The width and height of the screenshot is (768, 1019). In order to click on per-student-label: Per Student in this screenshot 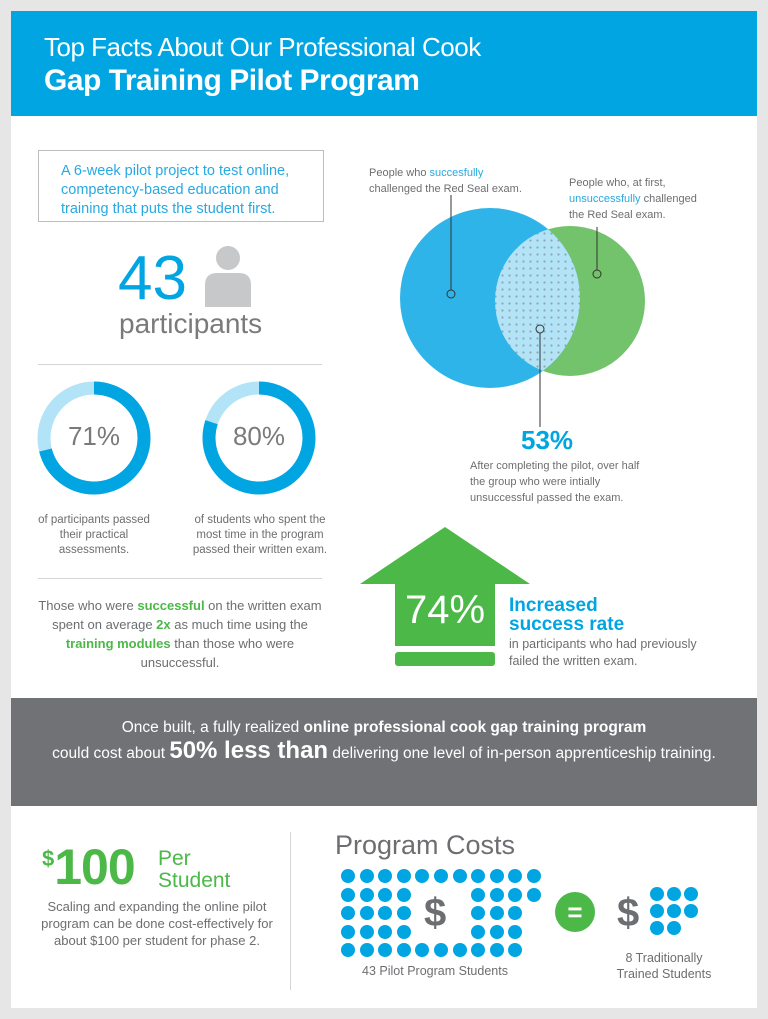, I will do `click(194, 869)`.